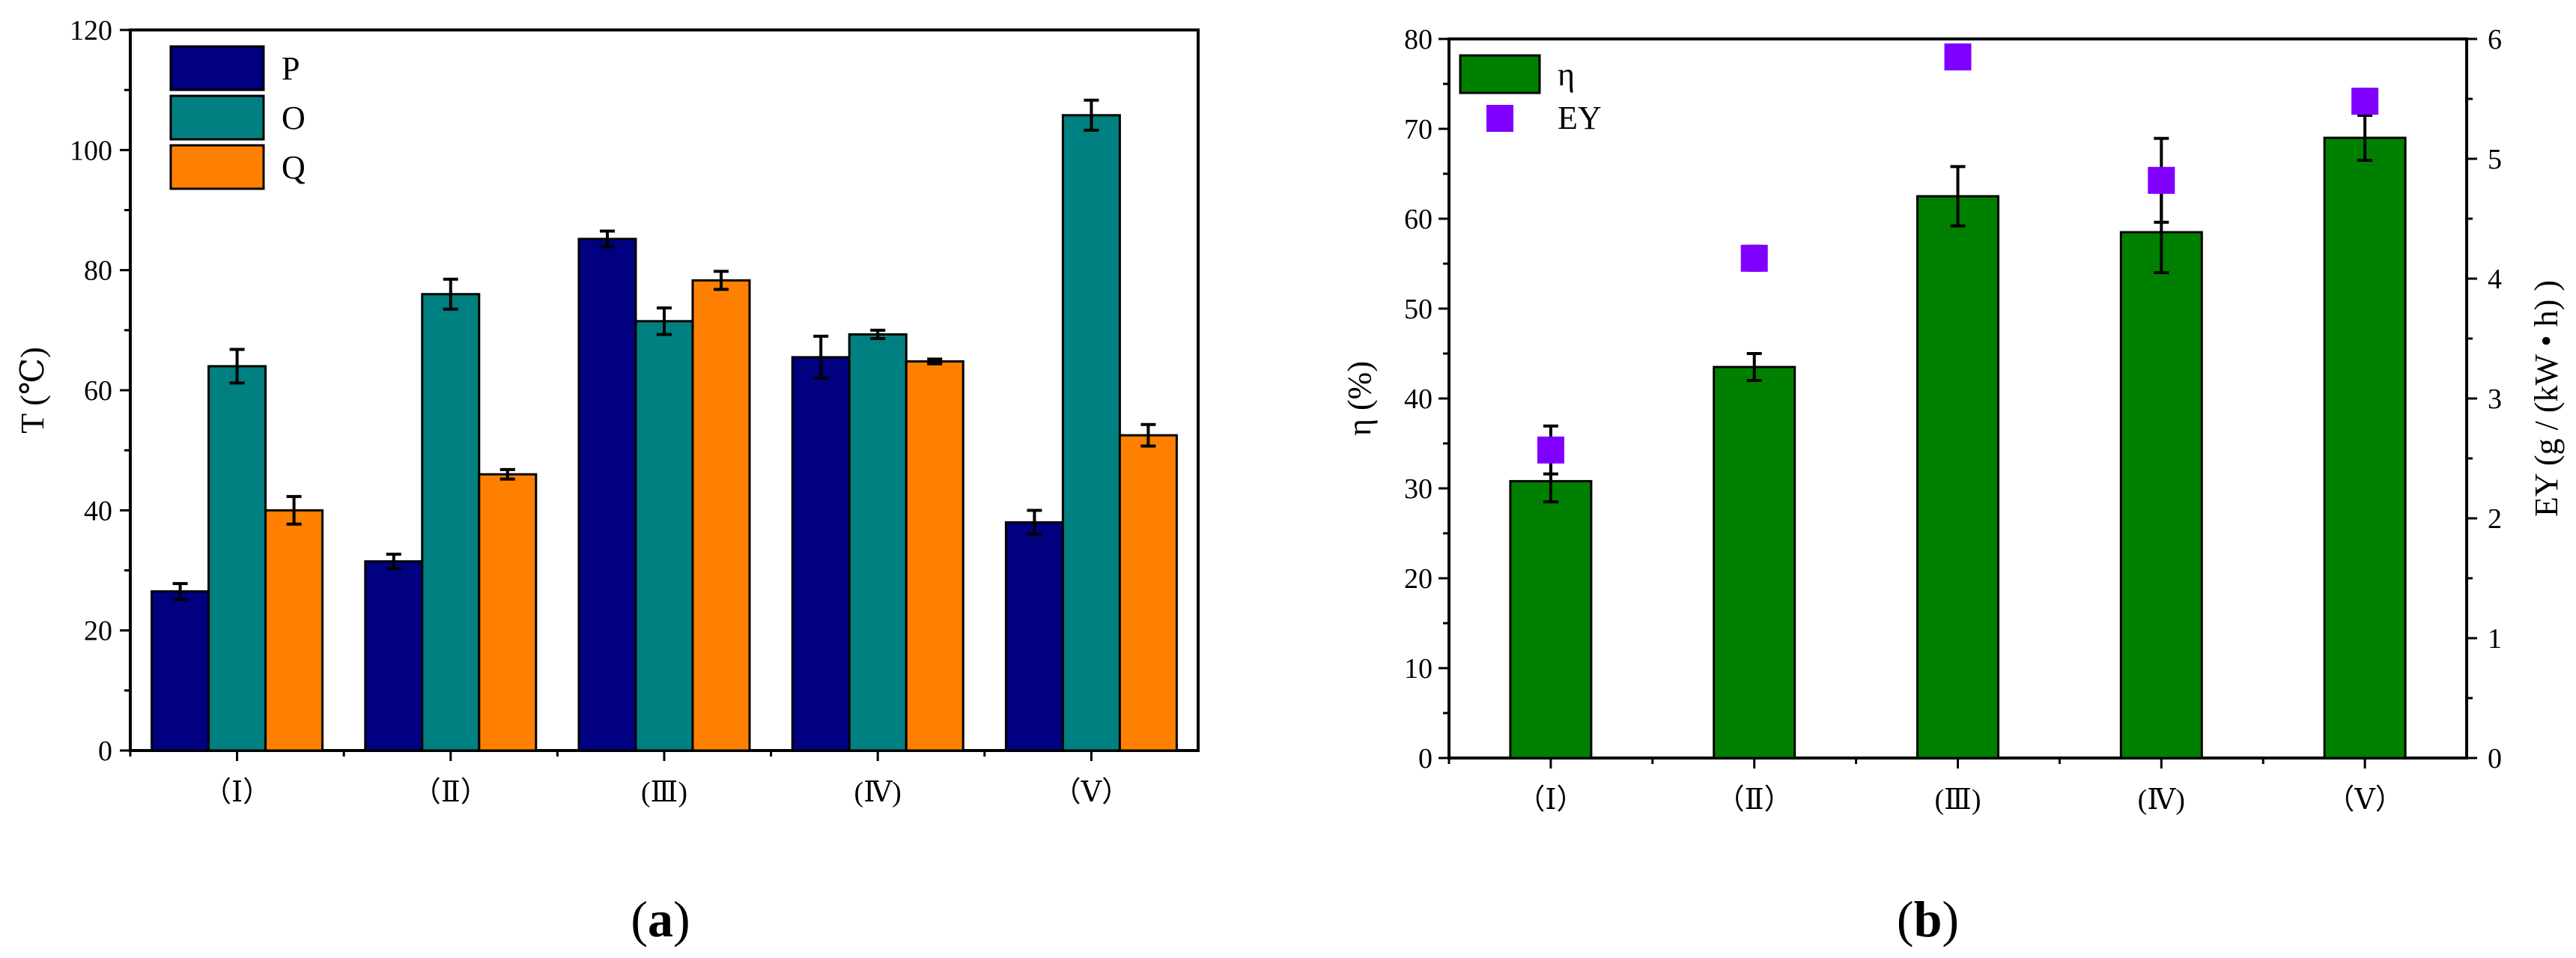  Describe the element at coordinates (1091, 793) in the screenshot. I see `x-tick-label-a: （Ⅴ）` at that location.